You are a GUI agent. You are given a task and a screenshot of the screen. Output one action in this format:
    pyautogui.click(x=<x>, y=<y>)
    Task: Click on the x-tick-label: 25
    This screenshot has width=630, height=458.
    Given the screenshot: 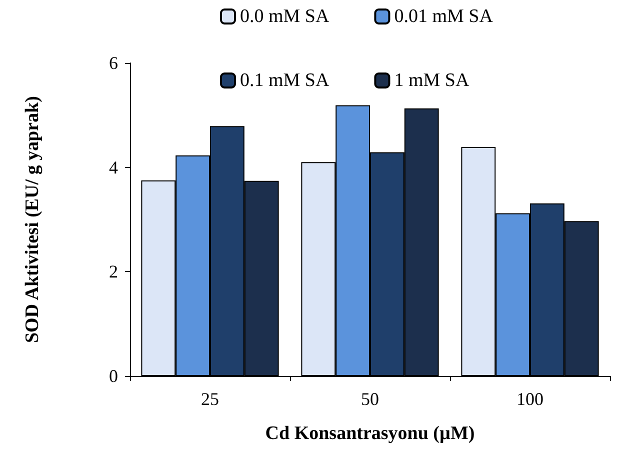 What is the action you would take?
    pyautogui.click(x=210, y=399)
    